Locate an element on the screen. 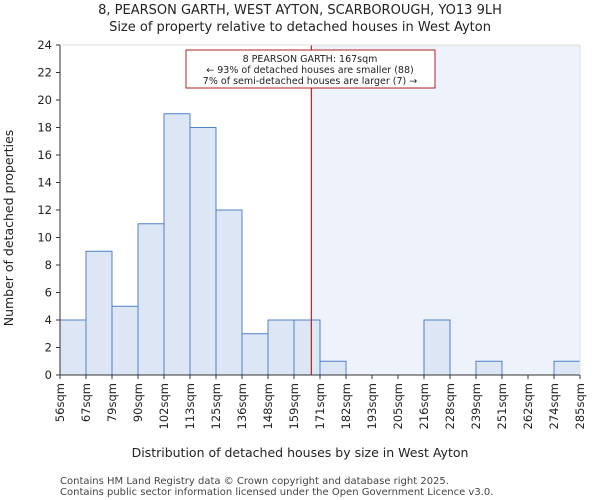 This screenshot has width=600, height=500. x-tick-label: 274sqm is located at coordinates (554, 406).